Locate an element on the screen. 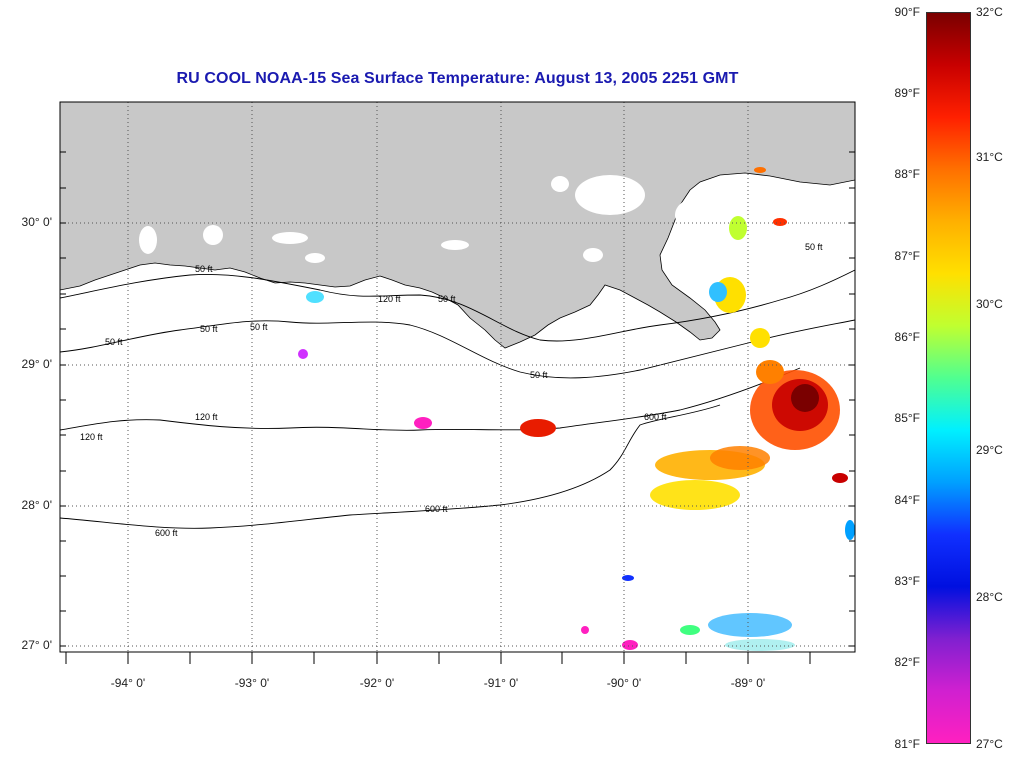 This screenshot has width=1024, height=761. lat-label-27: 27° 0' is located at coordinates (36, 645).